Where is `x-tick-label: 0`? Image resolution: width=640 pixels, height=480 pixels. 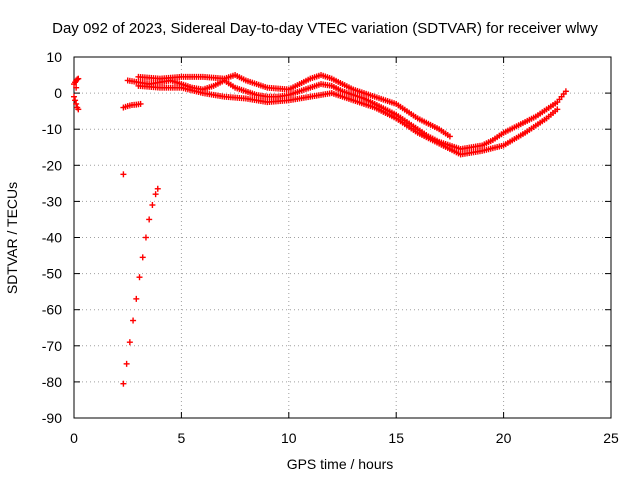
x-tick-label: 0 is located at coordinates (74, 438).